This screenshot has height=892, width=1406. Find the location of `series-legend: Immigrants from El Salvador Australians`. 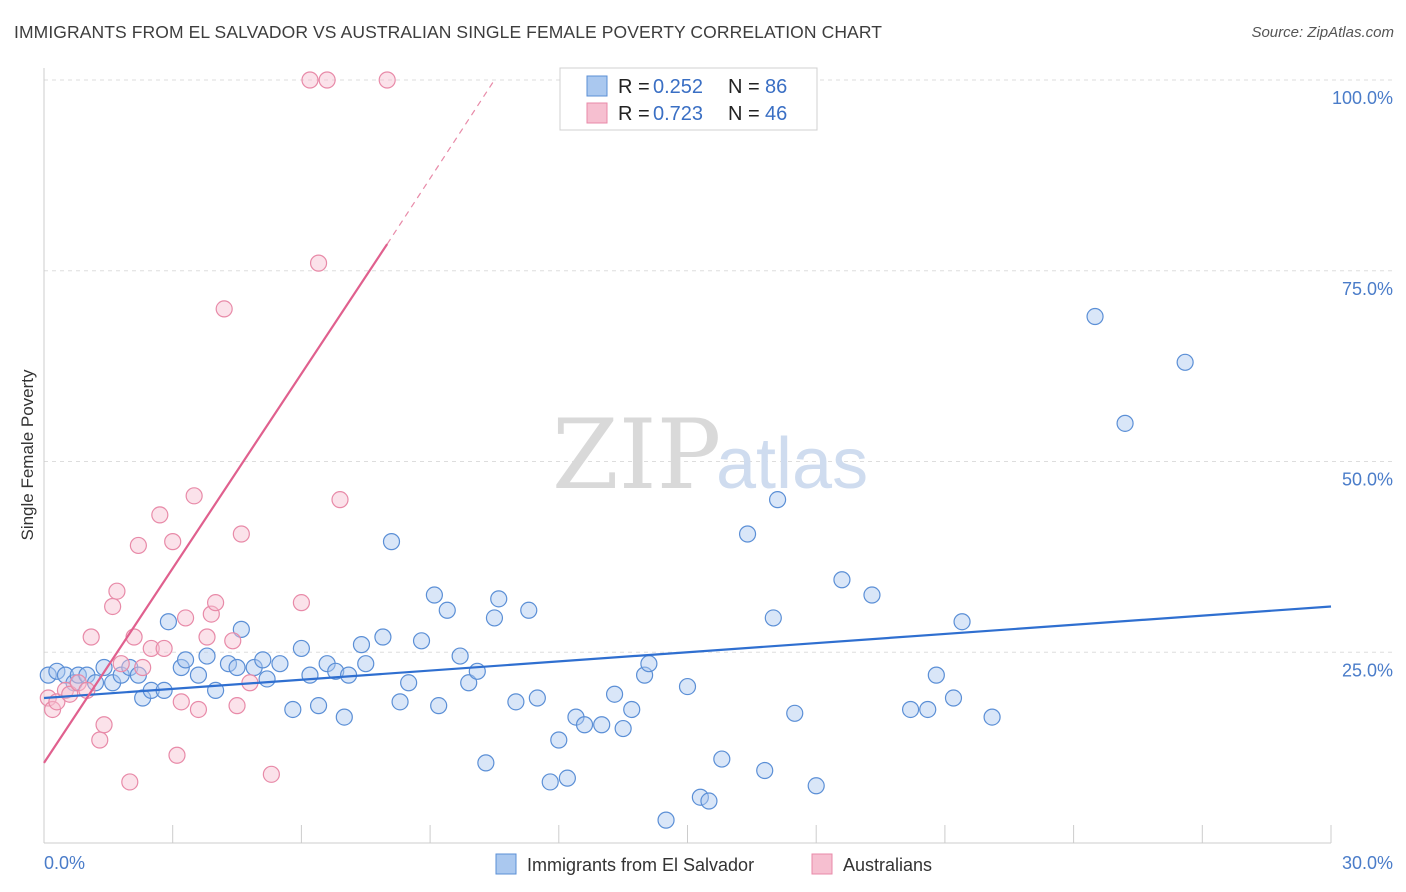

series-legend: Immigrants from El Salvador Australians is located at coordinates (713, 864).